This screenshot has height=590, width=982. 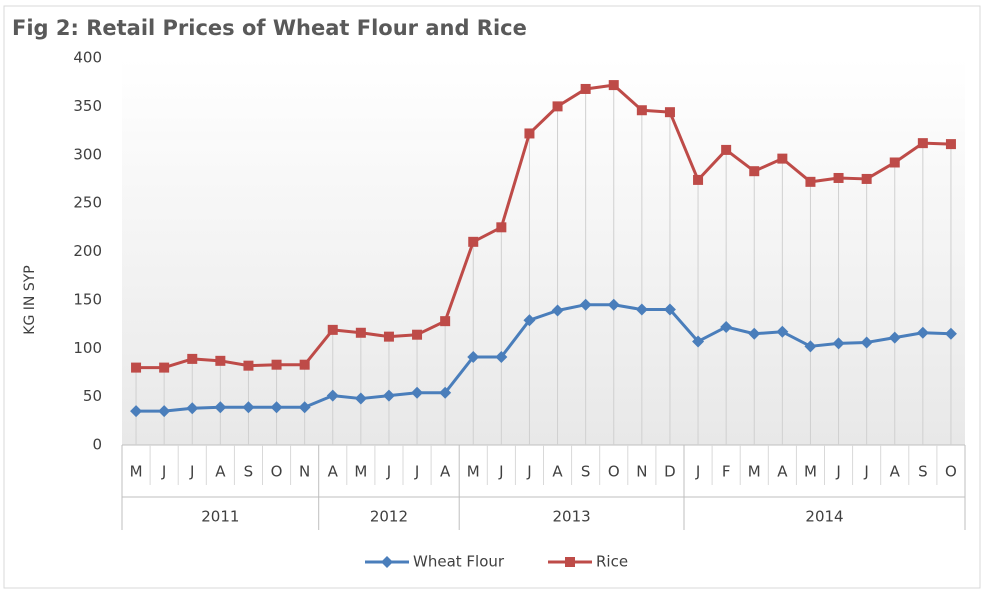 I want to click on y-tick-label: 200, so click(x=87, y=251).